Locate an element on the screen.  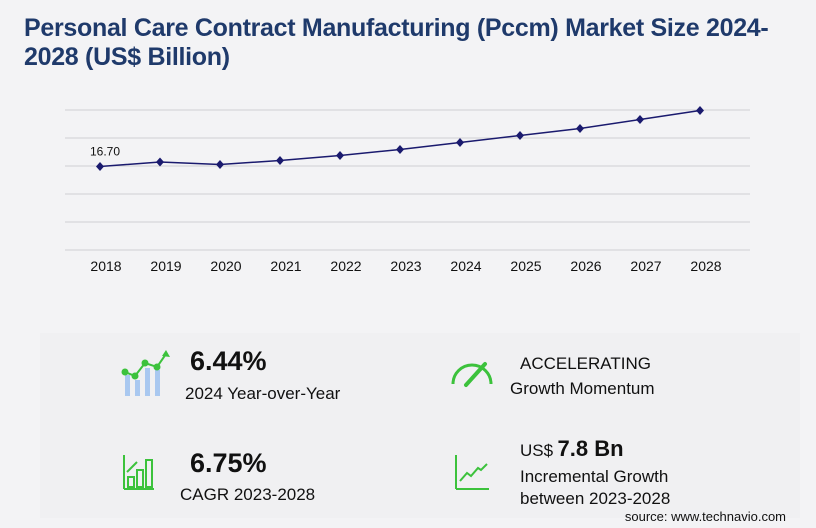
x-tick-label: 2021 is located at coordinates (285, 266).